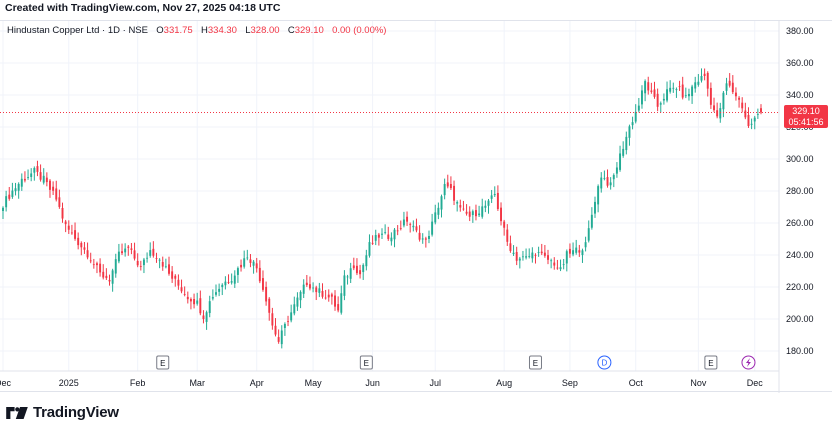 This screenshot has width=832, height=428. What do you see at coordinates (248, 30) in the screenshot?
I see `low-label: L` at bounding box center [248, 30].